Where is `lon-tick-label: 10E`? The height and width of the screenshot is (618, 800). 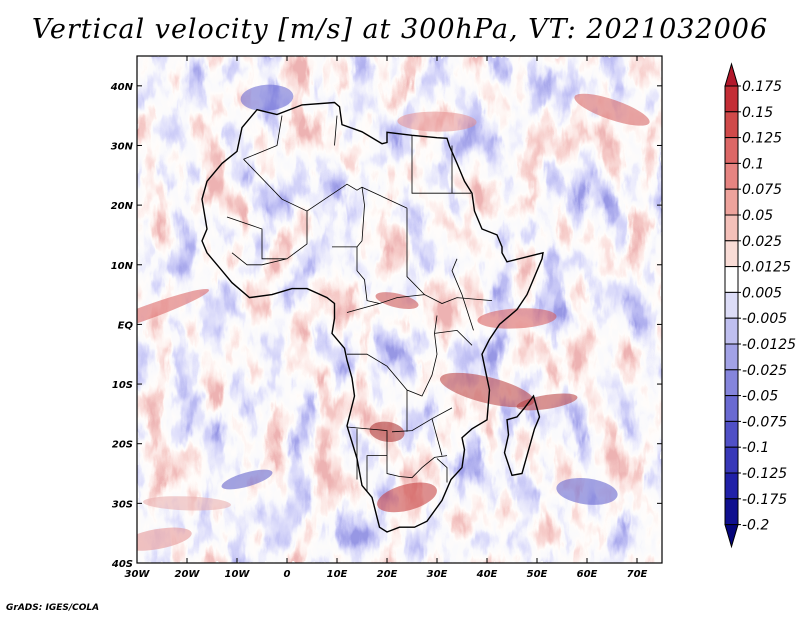
lon-tick-label: 10E is located at coordinates (337, 574).